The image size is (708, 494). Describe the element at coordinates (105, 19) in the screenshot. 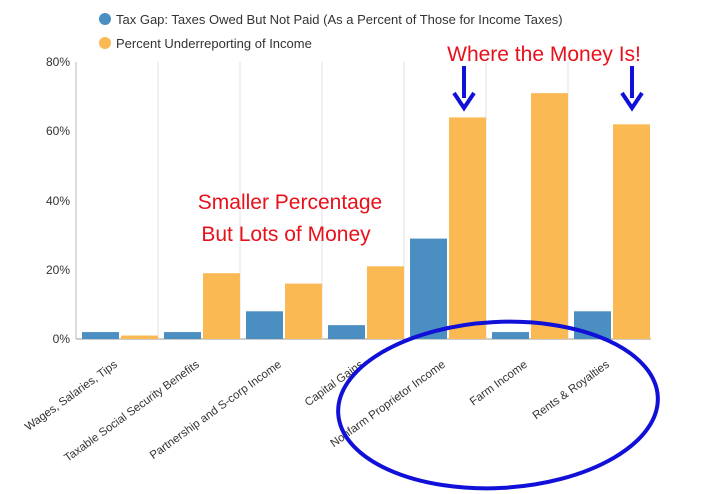

I see `legend-marker-tax-gap` at that location.